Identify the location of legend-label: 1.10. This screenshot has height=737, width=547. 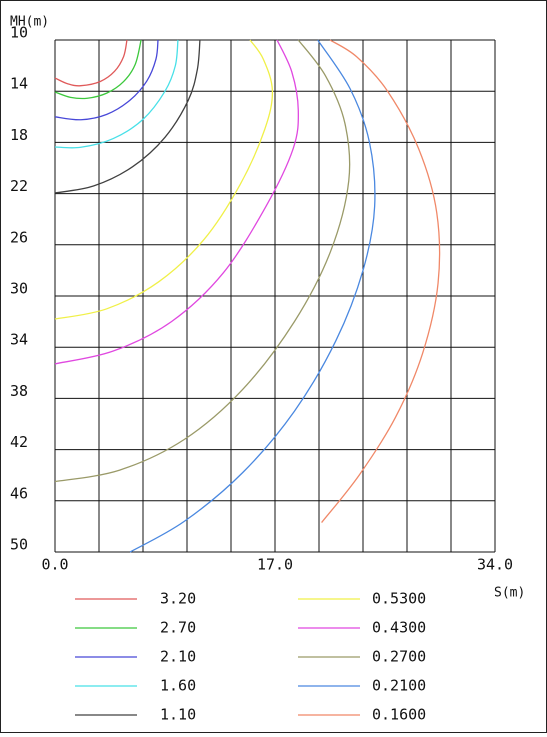
(178, 715).